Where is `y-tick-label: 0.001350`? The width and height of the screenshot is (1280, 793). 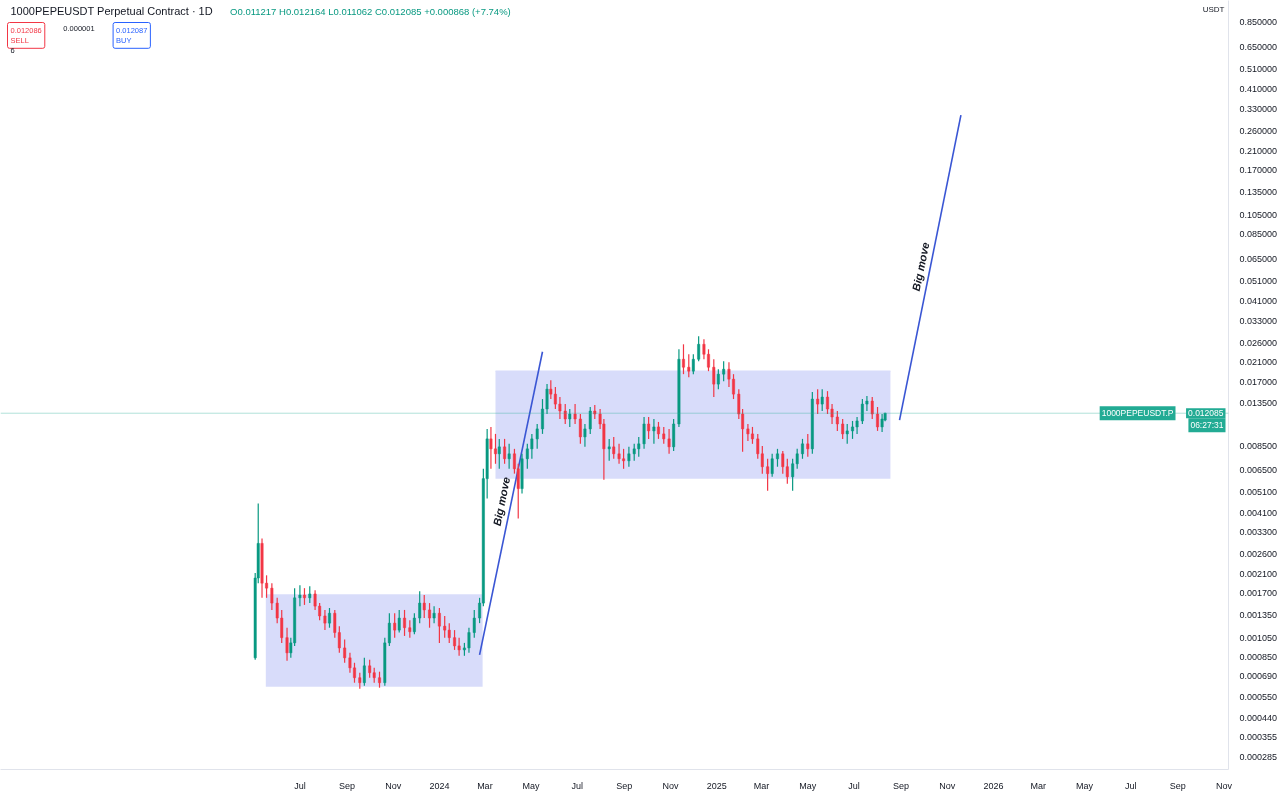 y-tick-label: 0.001350 is located at coordinates (1258, 614).